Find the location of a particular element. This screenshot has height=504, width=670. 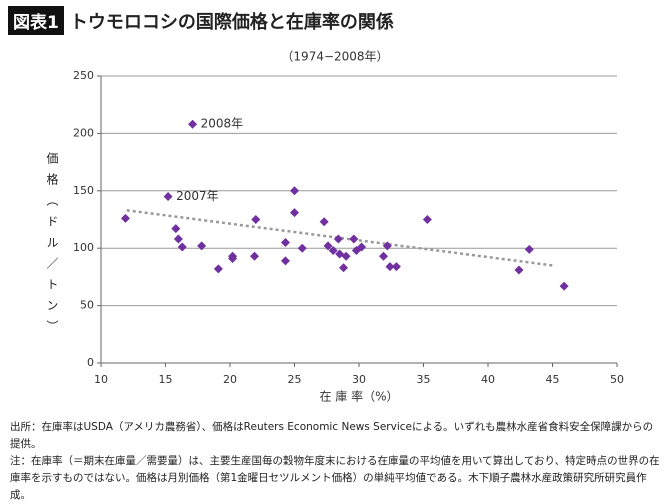

y-tick-label: 0 is located at coordinates (90, 362).